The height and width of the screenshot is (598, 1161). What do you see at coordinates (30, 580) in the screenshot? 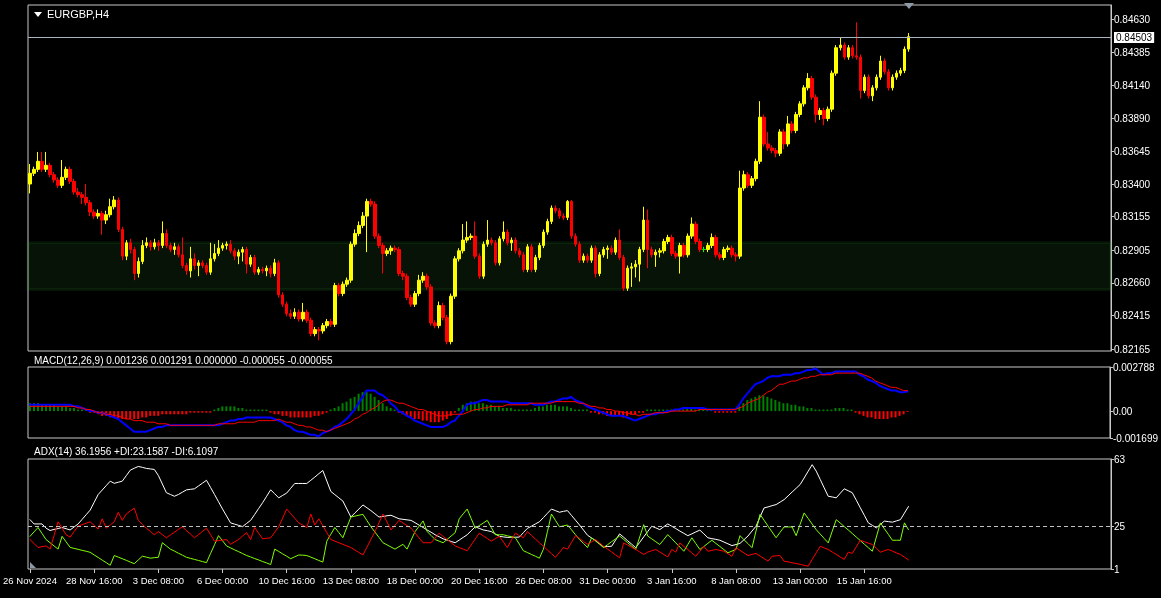
I see `x-tick-label: 26 Nov 2024` at bounding box center [30, 580].